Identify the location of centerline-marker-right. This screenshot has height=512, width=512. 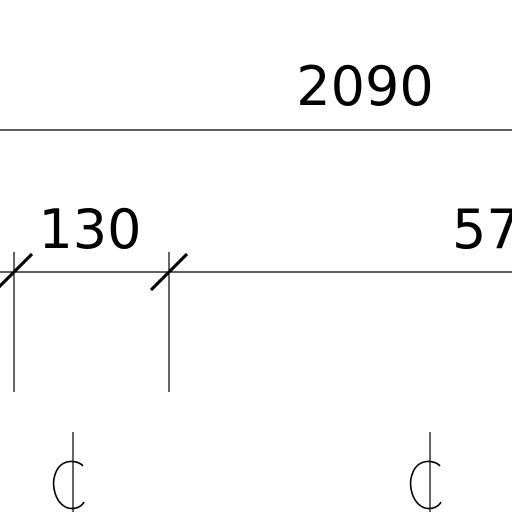
(425, 472).